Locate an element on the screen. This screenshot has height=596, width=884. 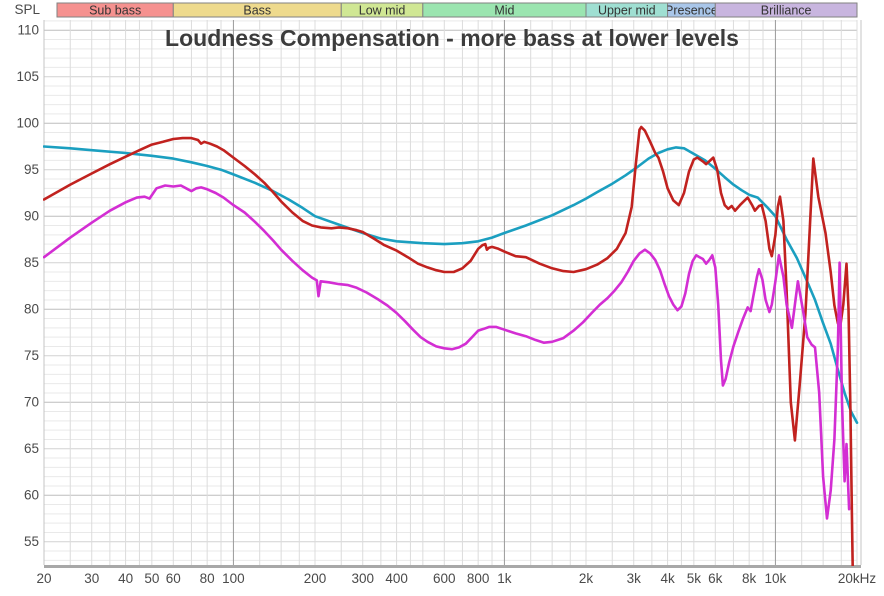
band-label-presence: Presence is located at coordinates (691, 11).